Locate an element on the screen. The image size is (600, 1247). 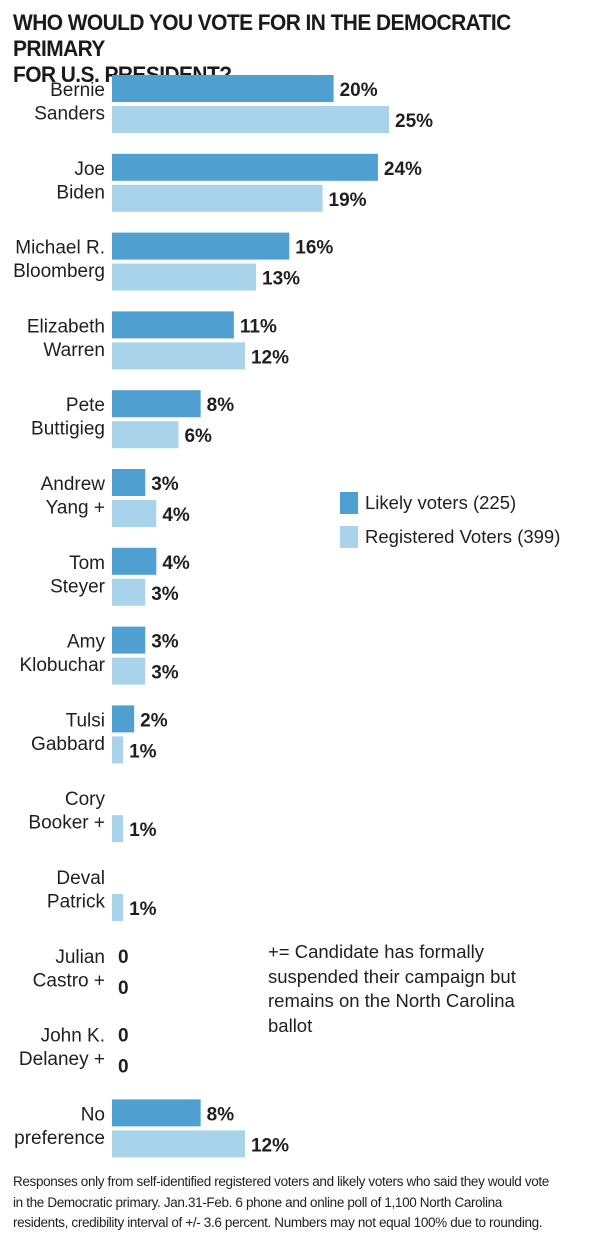
note-line-3: remains on the North Carolina is located at coordinates (391, 1000).